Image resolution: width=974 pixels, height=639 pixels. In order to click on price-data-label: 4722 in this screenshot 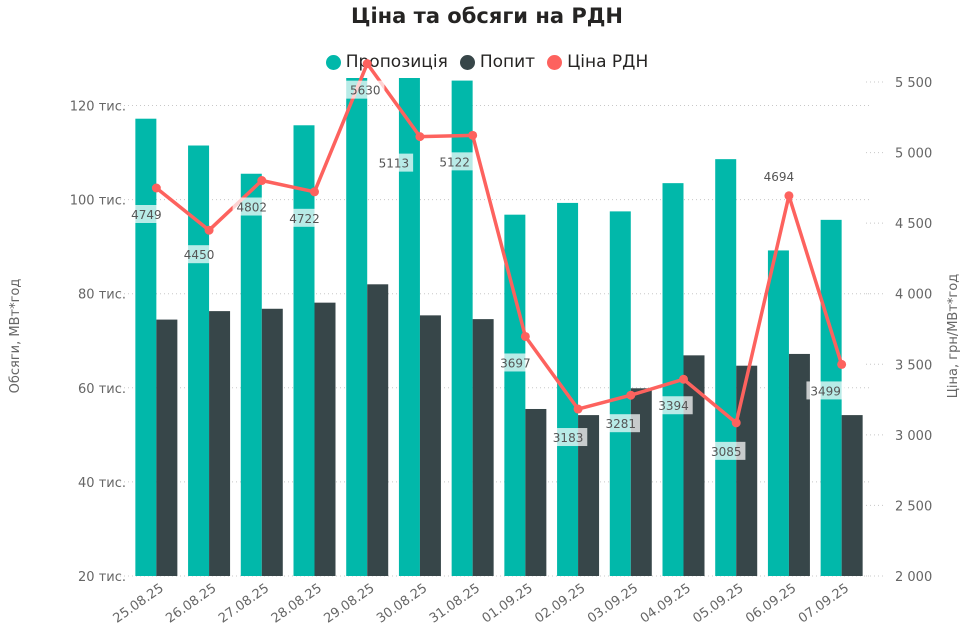, I will do `click(304, 219)`.